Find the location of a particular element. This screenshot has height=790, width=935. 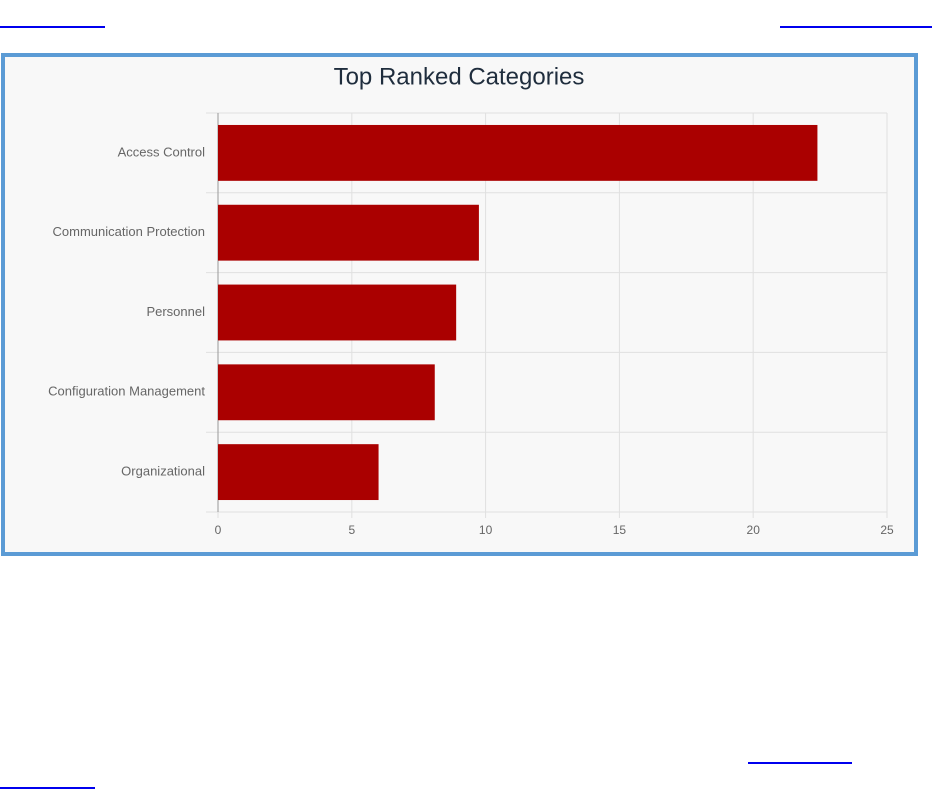

y-tick-label: Access Control is located at coordinates (162, 151).